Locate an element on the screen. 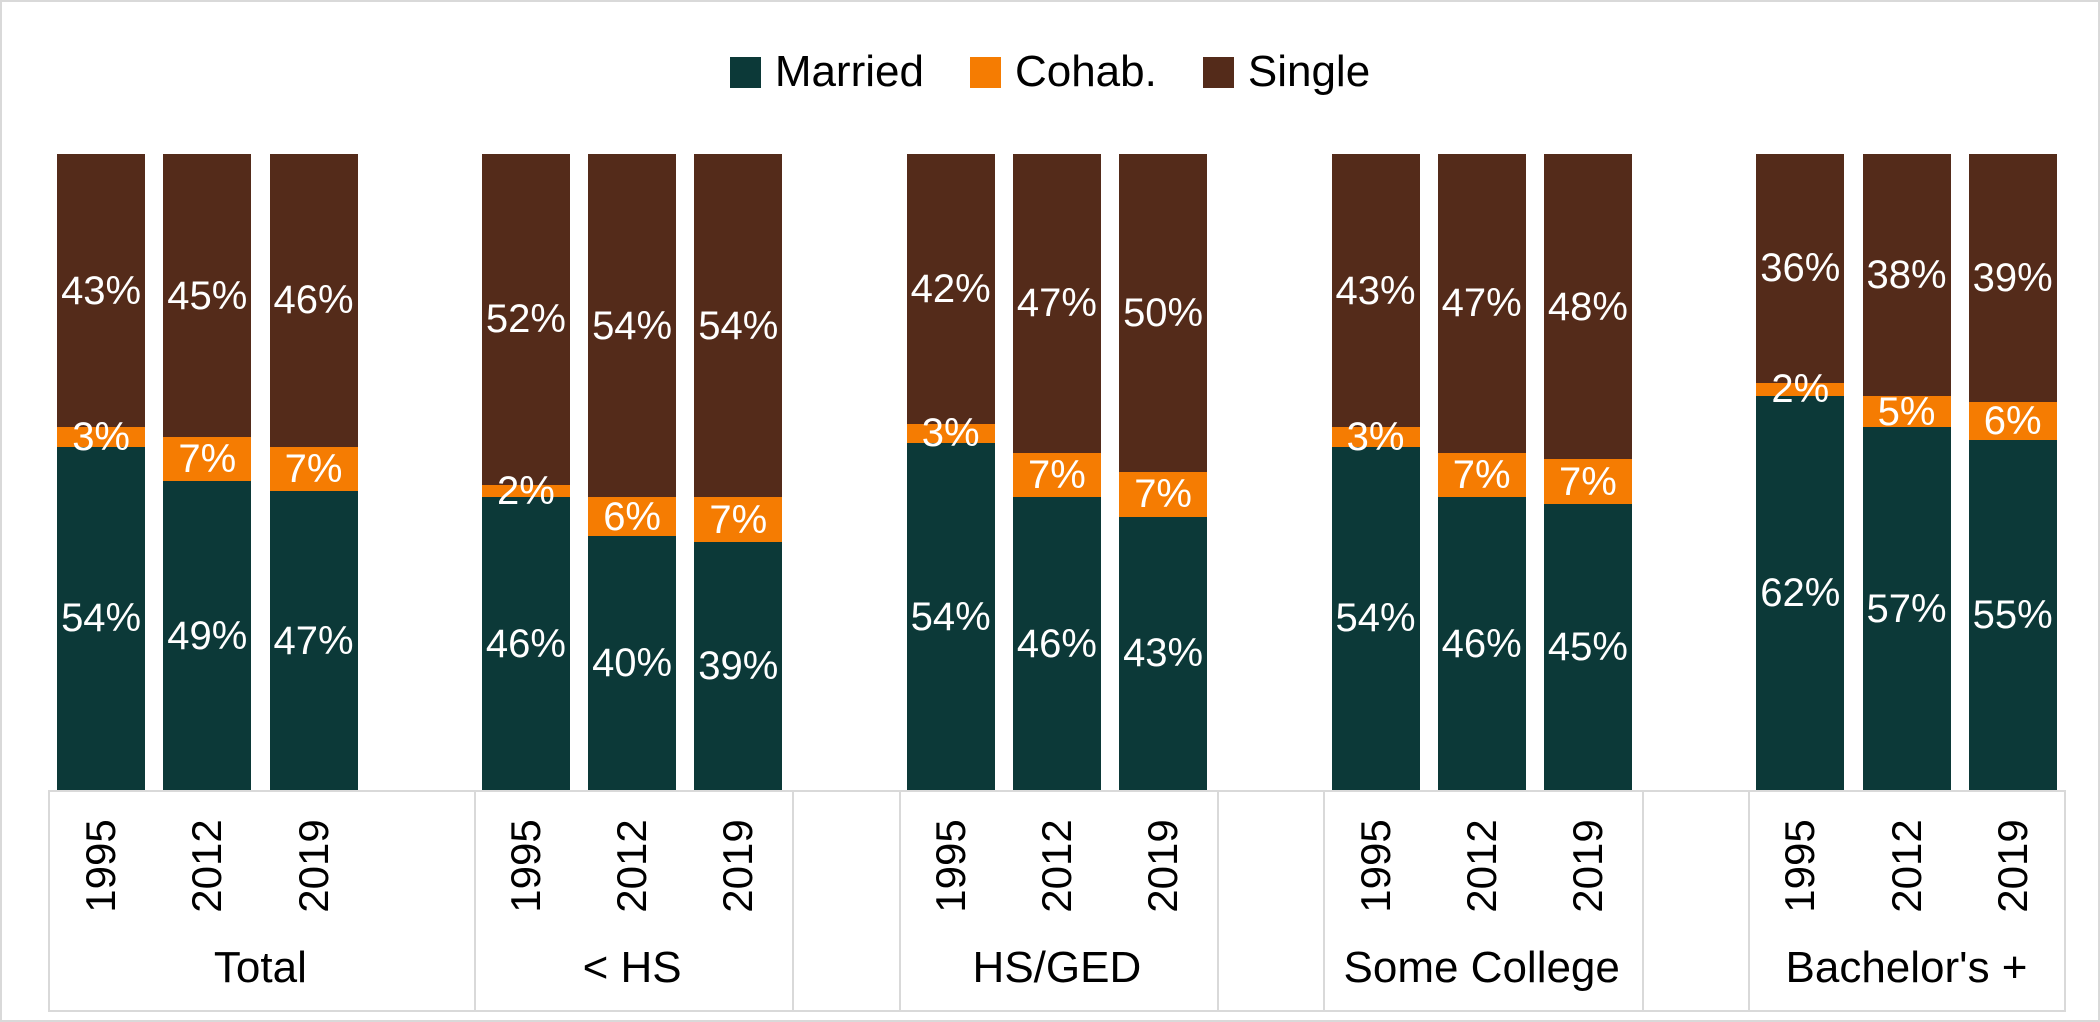  bar-segment-married: 49% is located at coordinates (207, 635).